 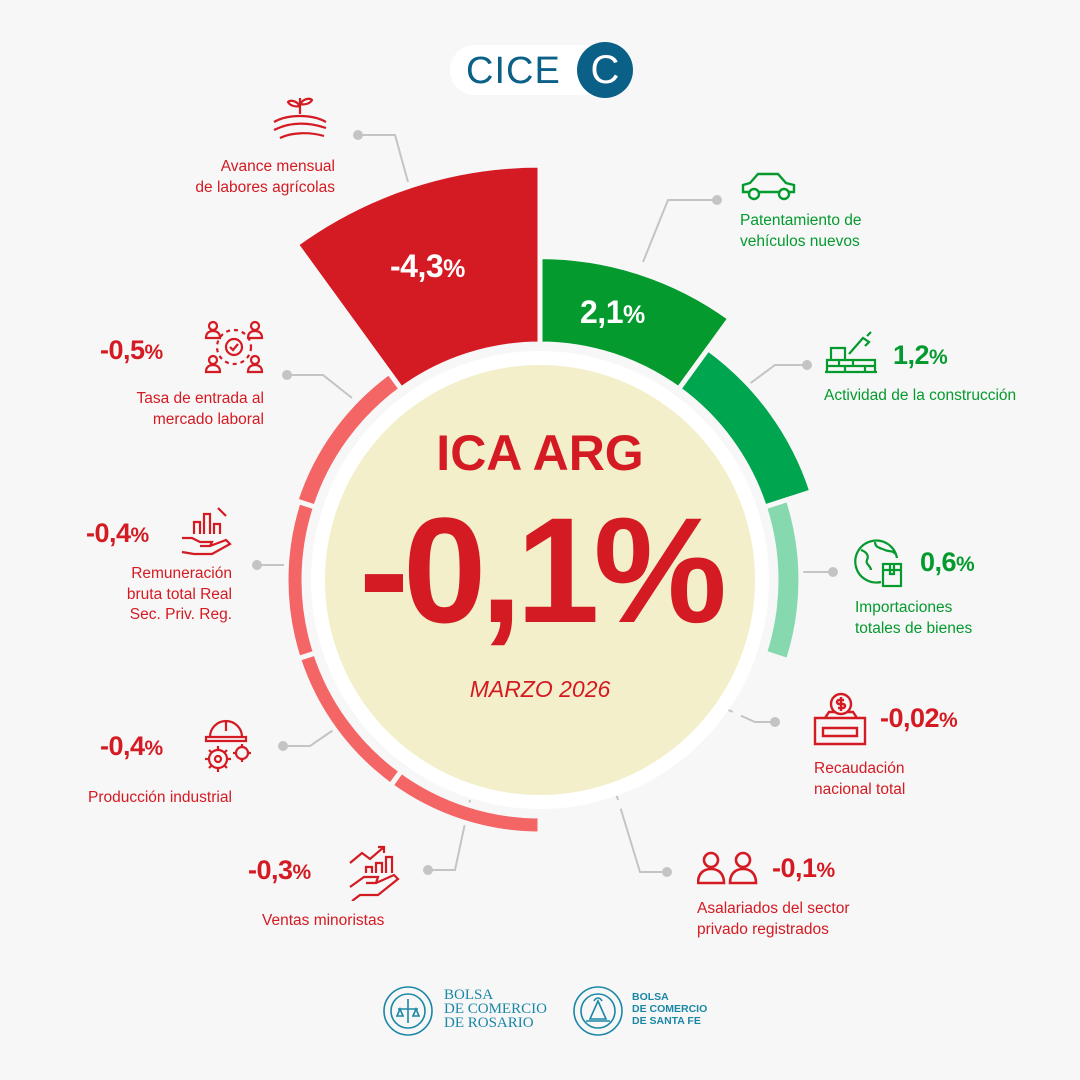 I want to click on logo-mark: C, so click(x=605, y=70).